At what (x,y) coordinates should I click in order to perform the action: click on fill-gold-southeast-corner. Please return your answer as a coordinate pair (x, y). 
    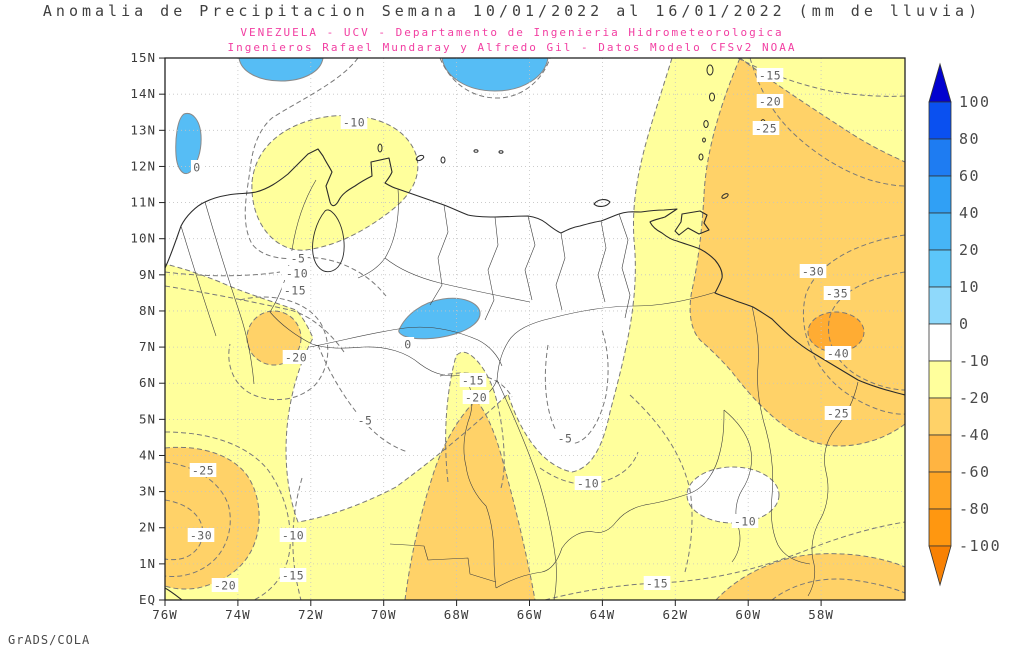
    Looking at the image, I should click on (810, 576).